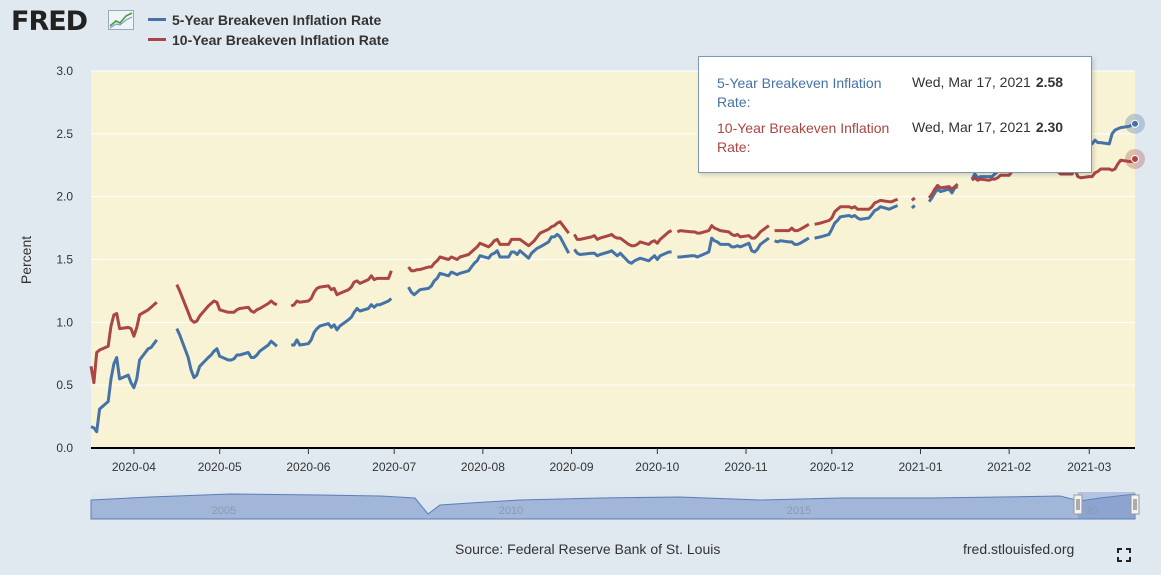  I want to click on legend-swatch-blue, so click(157, 20).